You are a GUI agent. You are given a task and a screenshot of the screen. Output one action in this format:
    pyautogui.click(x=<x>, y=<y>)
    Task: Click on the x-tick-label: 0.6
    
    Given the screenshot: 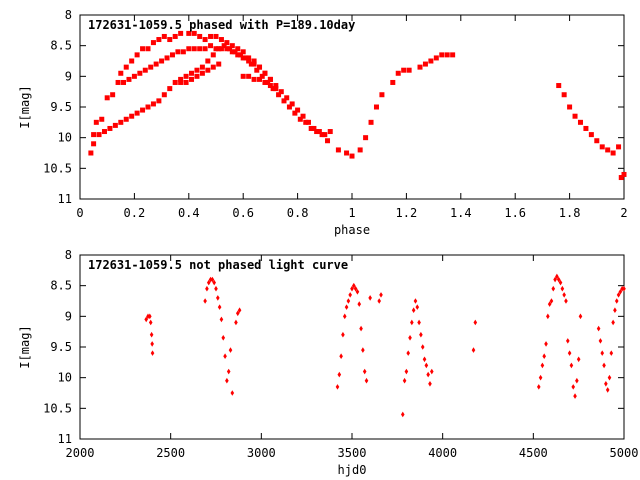 What is the action you would take?
    pyautogui.click(x=243, y=213)
    